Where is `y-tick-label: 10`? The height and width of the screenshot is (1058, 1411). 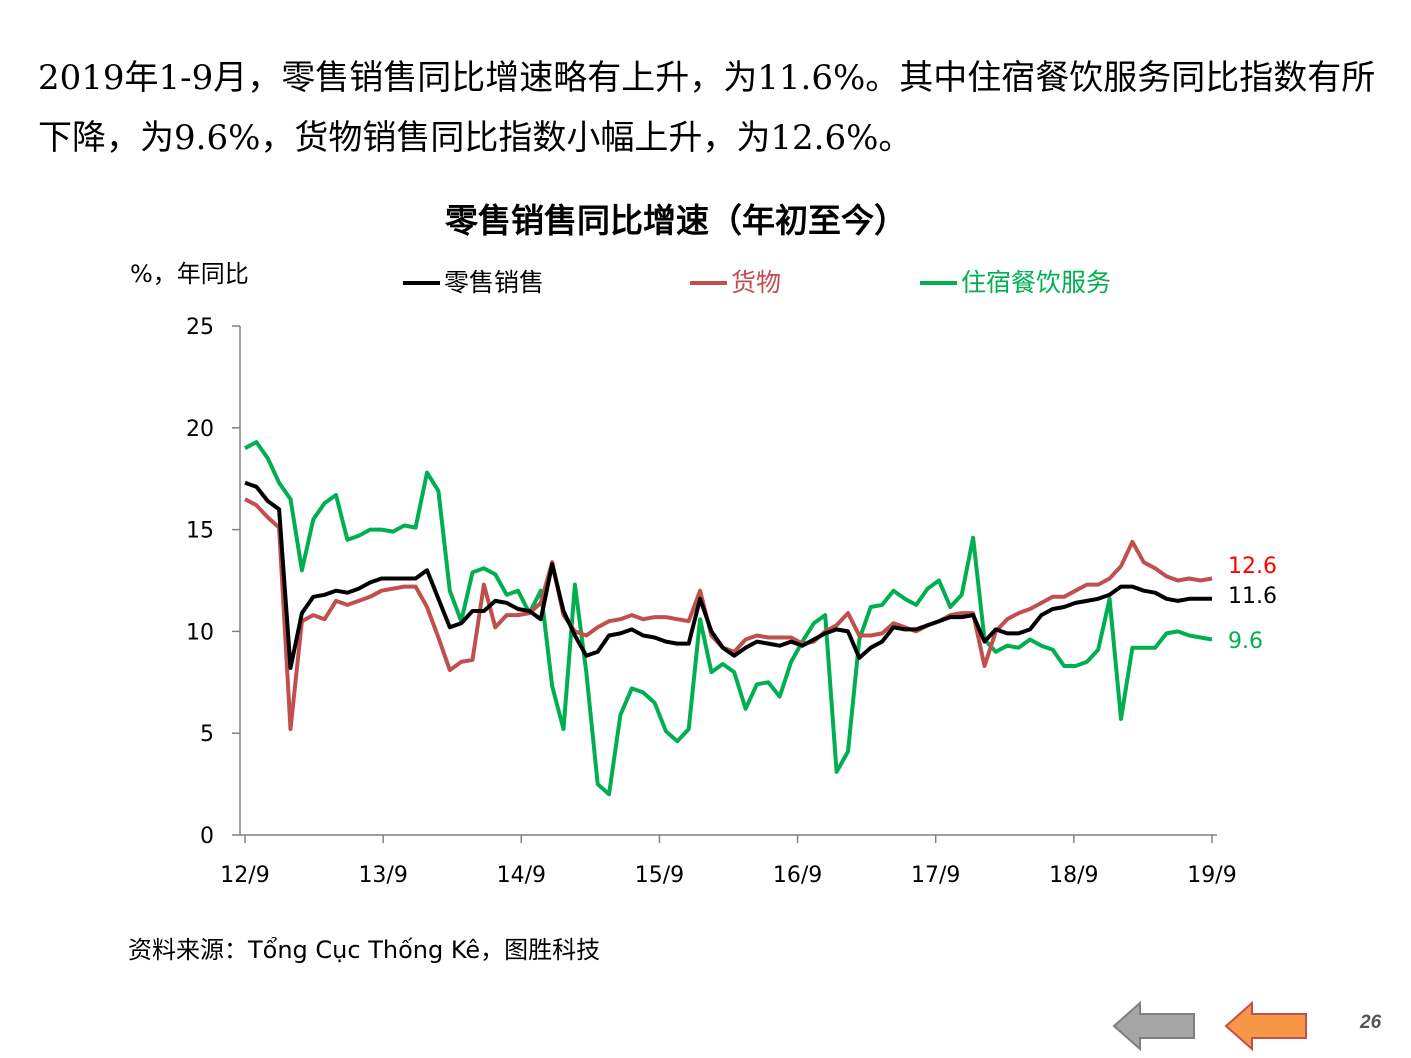 y-tick-label: 10 is located at coordinates (200, 632).